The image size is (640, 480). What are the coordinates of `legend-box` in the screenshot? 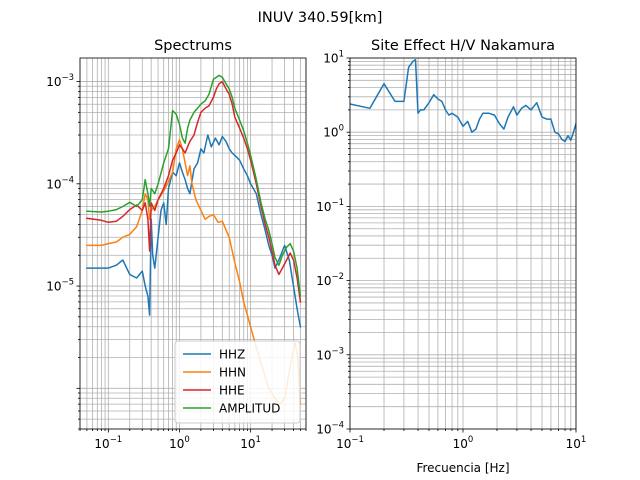 It's located at (237, 382).